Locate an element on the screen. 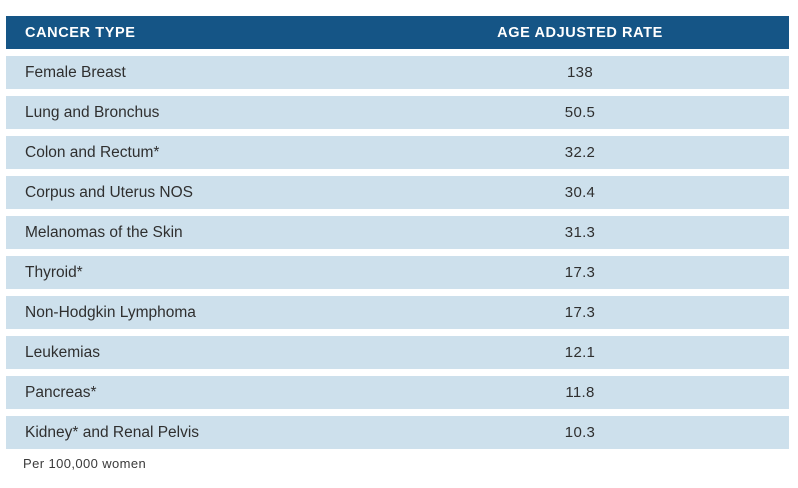 The height and width of the screenshot is (488, 798). rate-cell: 31.3 is located at coordinates (580, 232).